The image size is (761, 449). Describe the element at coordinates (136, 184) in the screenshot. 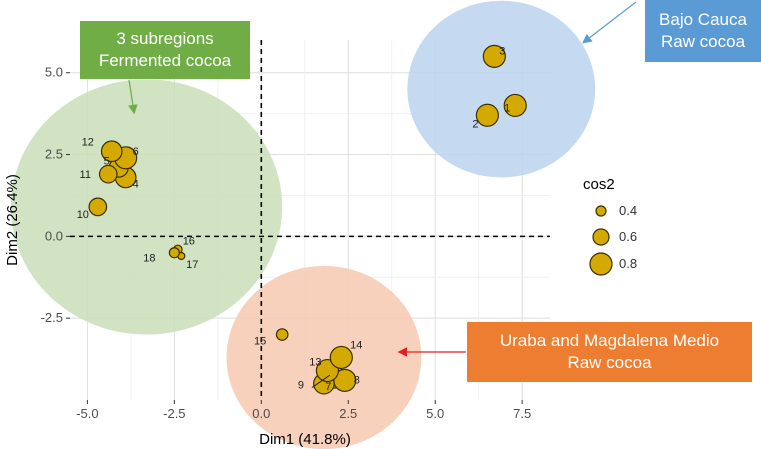

I see `point-label: 4` at that location.